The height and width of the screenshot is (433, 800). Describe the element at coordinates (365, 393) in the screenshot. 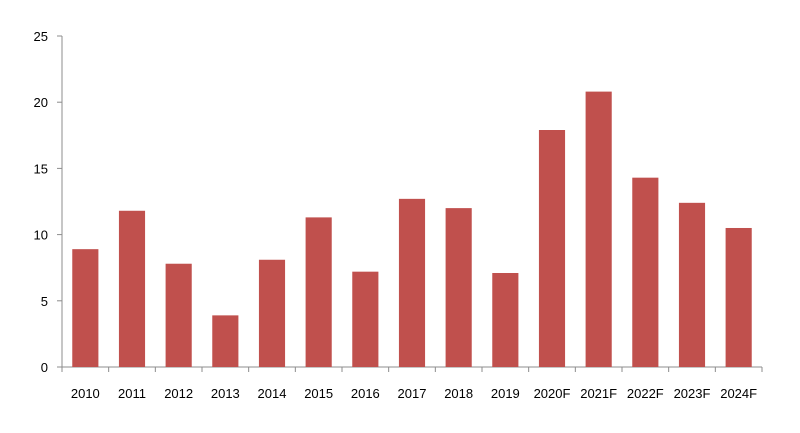

I see `x-tick-label: 2016` at that location.